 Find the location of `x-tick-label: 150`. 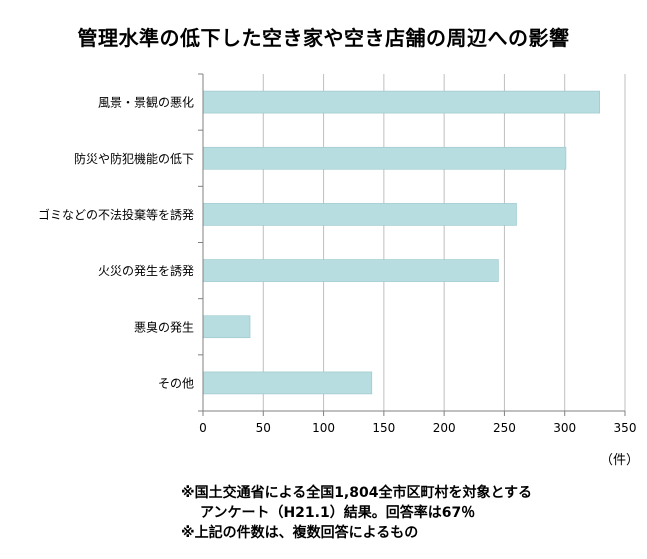

x-tick-label: 150 is located at coordinates (383, 428).